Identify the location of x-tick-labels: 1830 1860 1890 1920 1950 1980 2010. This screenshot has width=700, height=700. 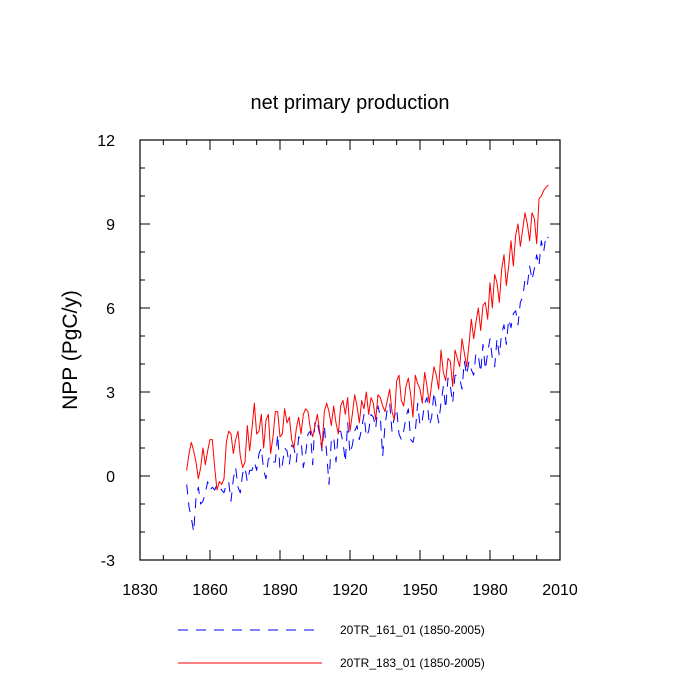
(350, 590).